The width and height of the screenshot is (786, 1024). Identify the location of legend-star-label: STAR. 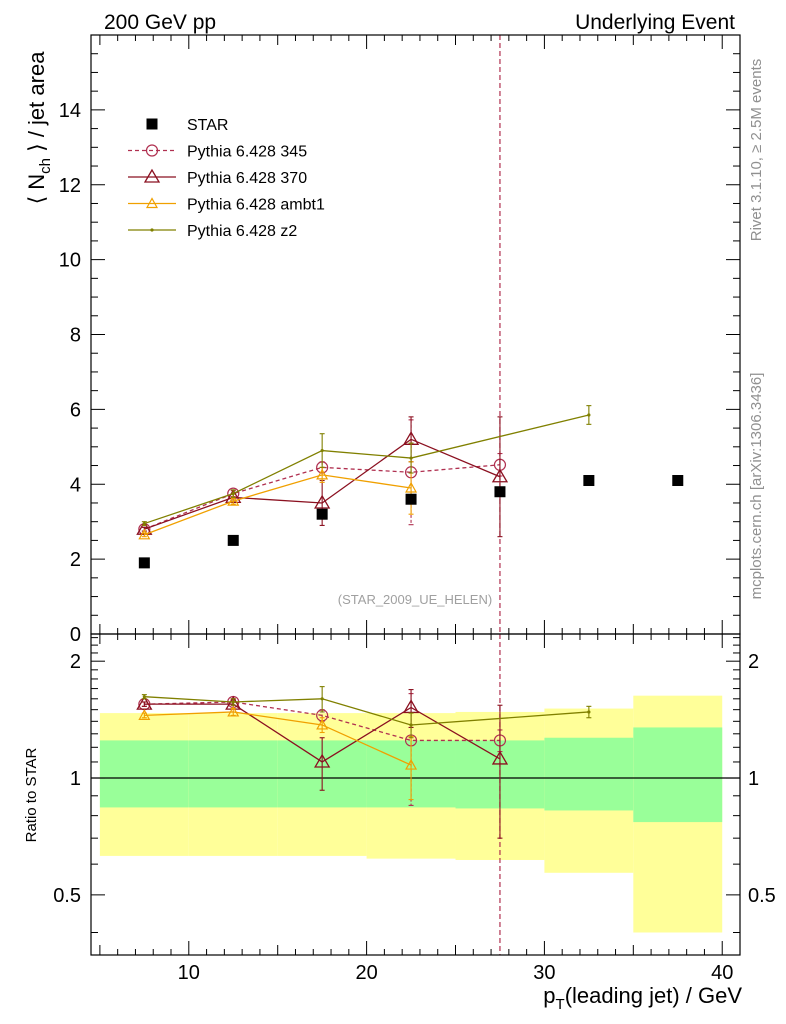
(207, 125).